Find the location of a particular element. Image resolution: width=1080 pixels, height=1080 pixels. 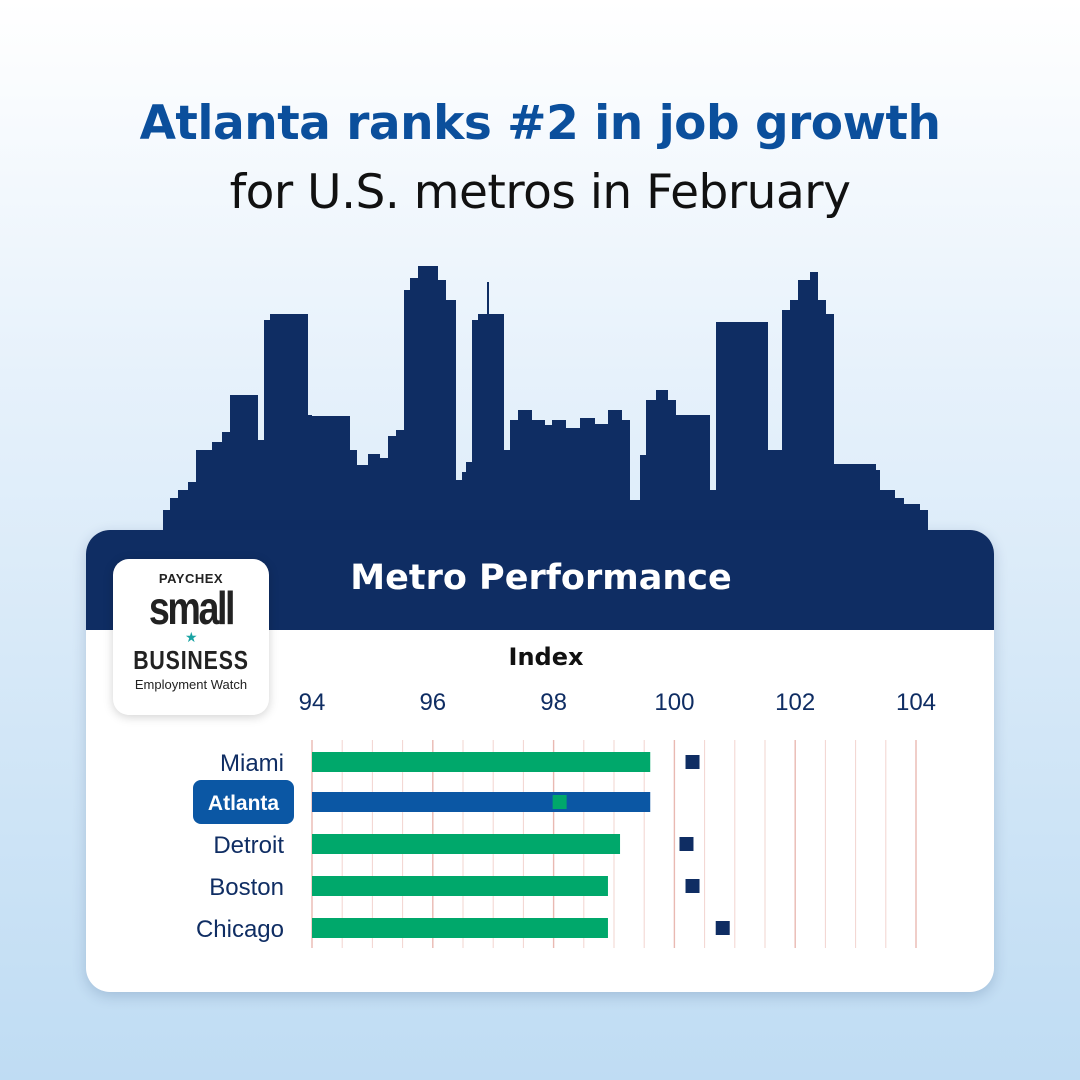

x-tick-label: 100 is located at coordinates (674, 702).